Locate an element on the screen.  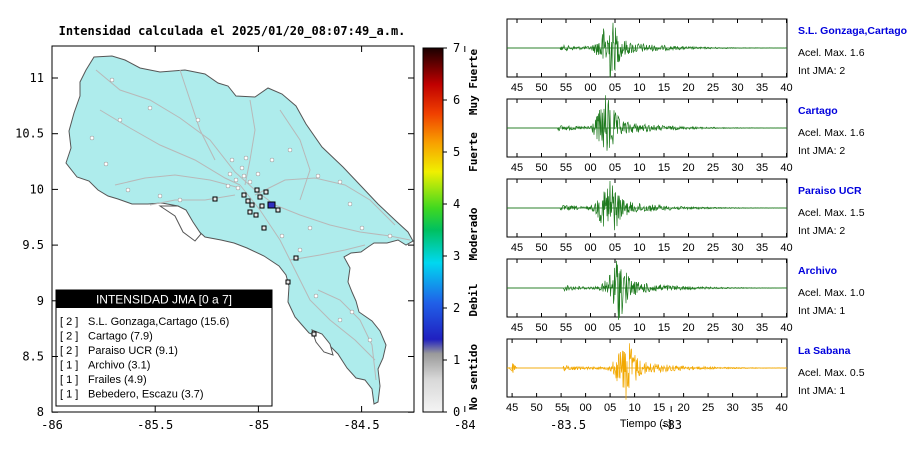
colorbar-category-label: Muy Fuerte is located at coordinates (473, 82).